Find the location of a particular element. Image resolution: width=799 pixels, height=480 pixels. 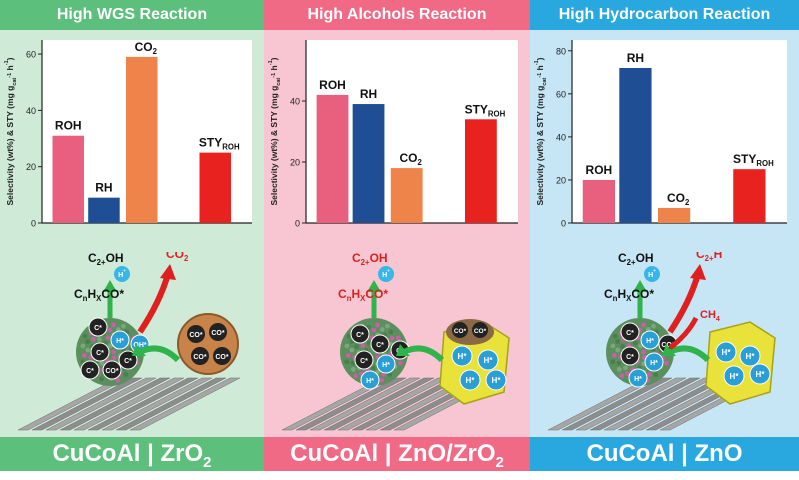

panel-title: High WGS Reaction is located at coordinates (132, 15).